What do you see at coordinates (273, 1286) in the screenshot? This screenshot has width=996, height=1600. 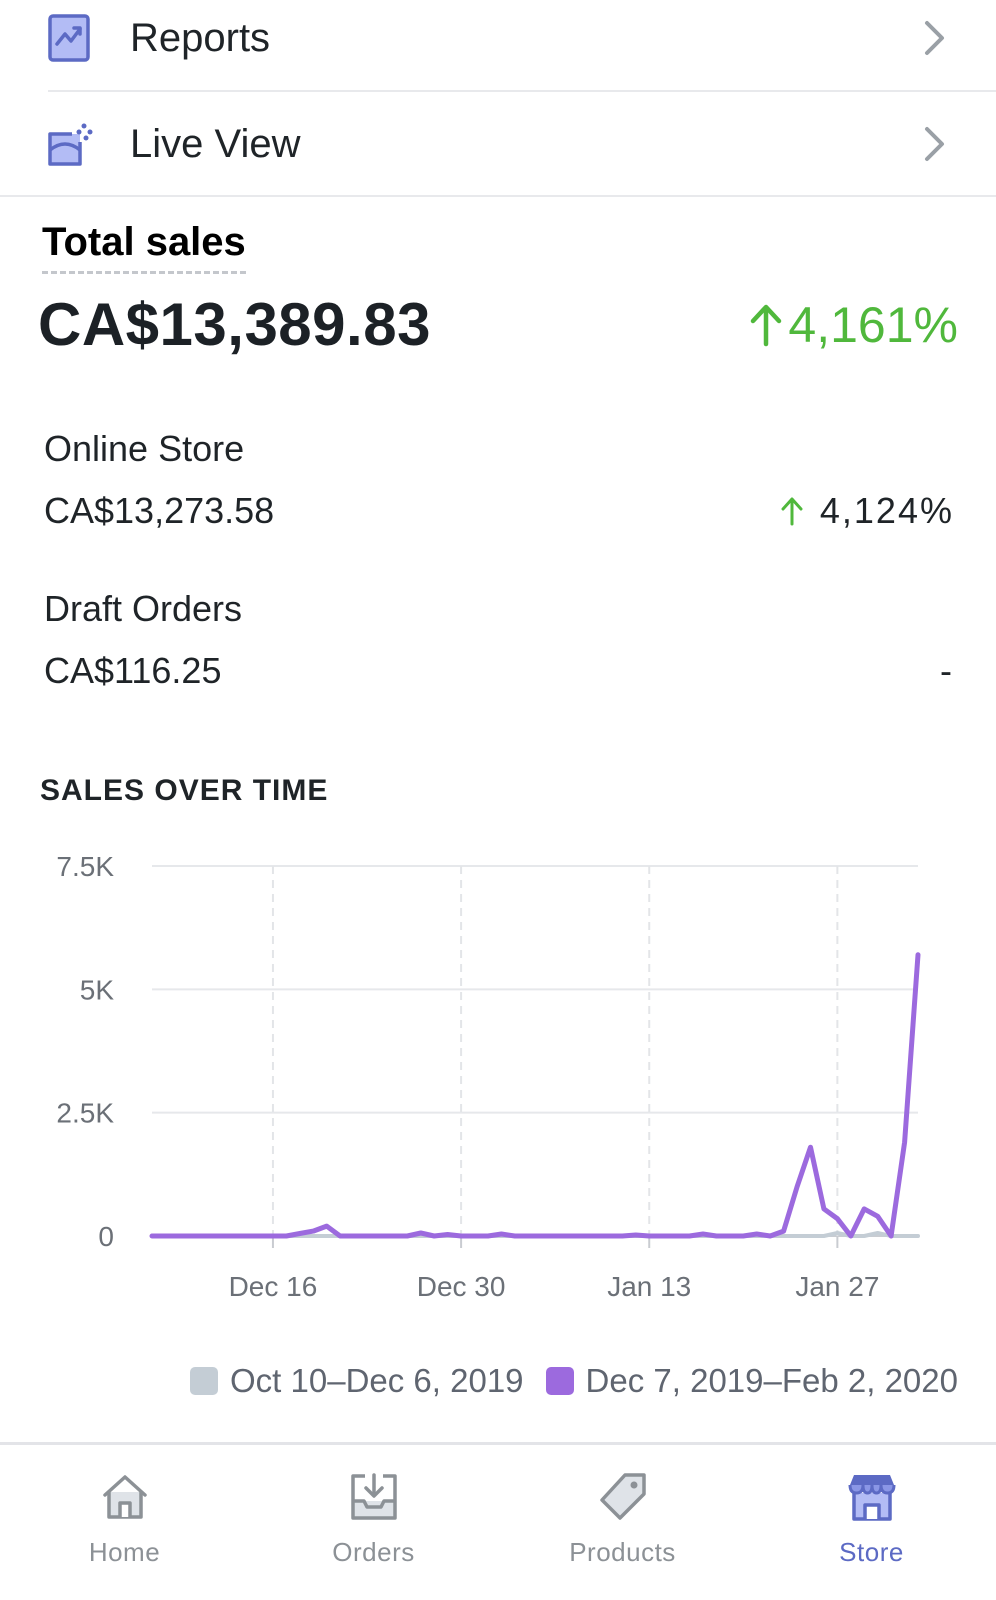 I see `x-tick-label: Dec 16` at bounding box center [273, 1286].